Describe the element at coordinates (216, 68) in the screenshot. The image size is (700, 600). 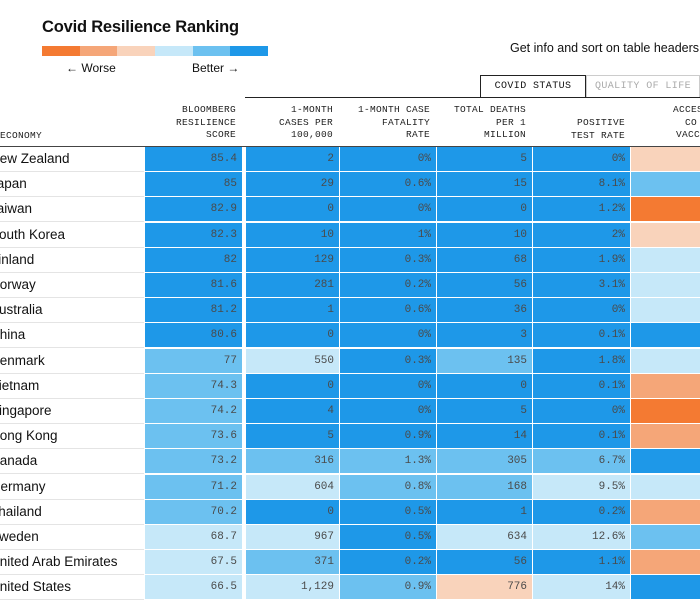
I see `legend-better-label: Better →` at that location.